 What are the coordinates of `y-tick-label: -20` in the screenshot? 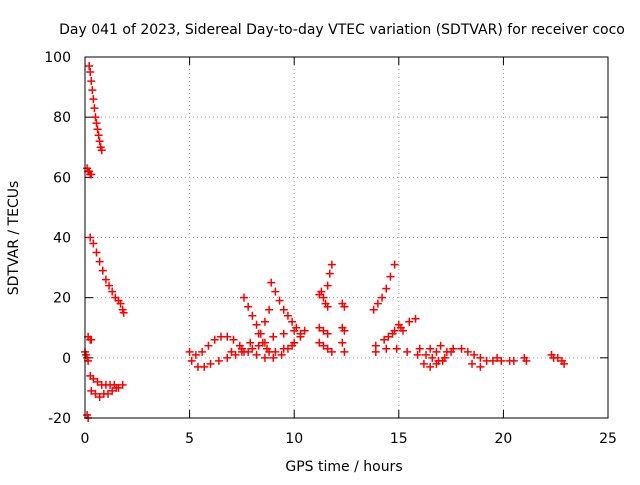 It's located at (59, 419).